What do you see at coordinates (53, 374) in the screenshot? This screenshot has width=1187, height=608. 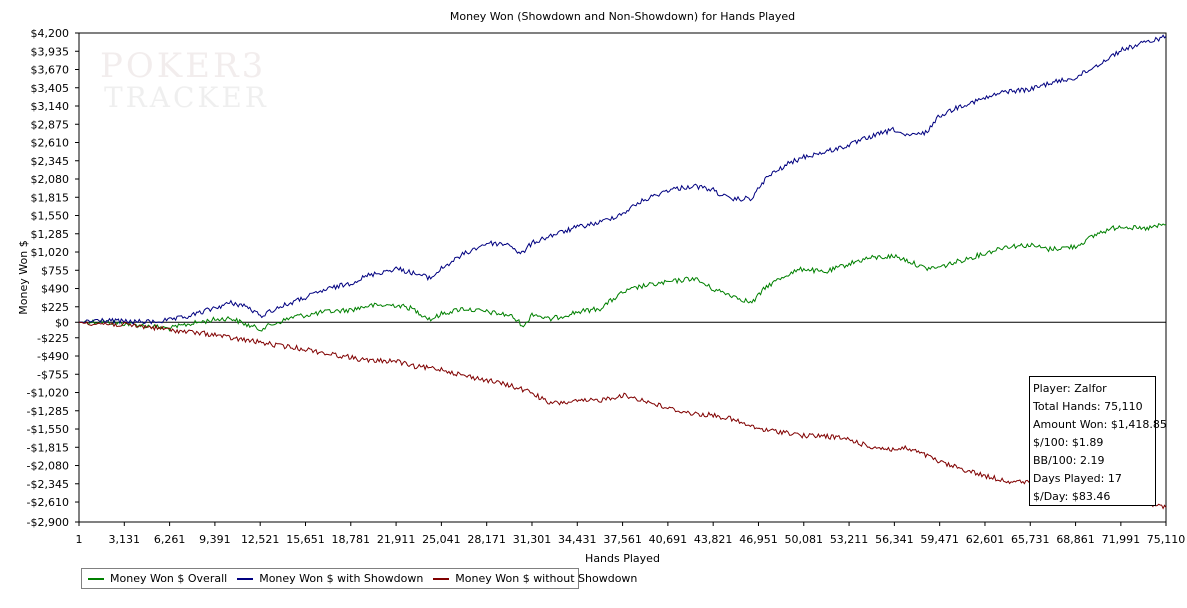 I see `y-tick-label: -$755` at bounding box center [53, 374].